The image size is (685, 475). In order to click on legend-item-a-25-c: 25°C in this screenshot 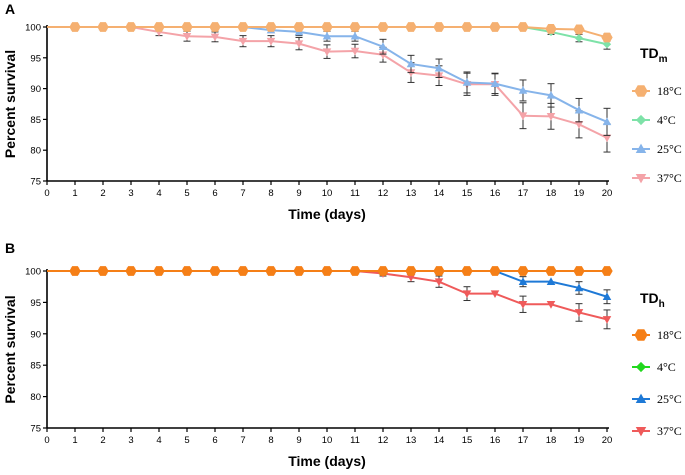, I will do `click(657, 149)`.